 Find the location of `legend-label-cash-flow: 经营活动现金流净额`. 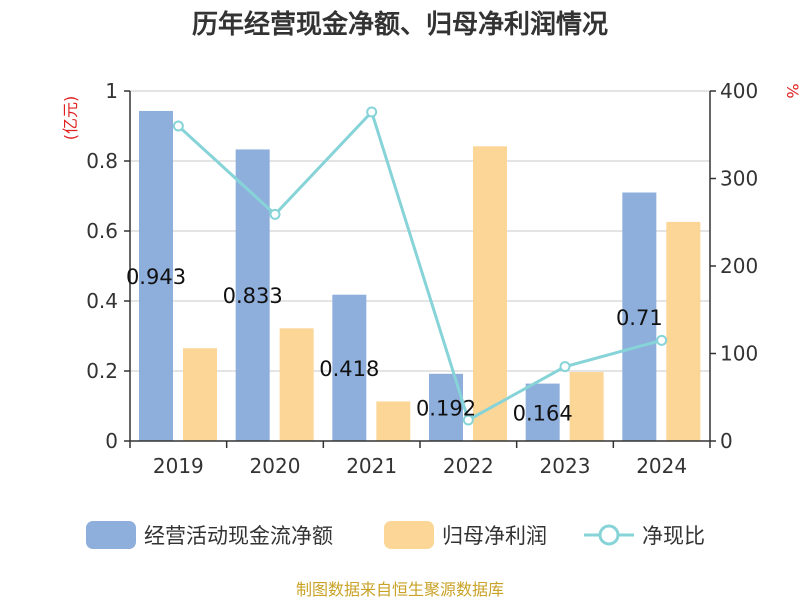

legend-label-cash-flow: 经营活动现金流净额 is located at coordinates (238, 536).